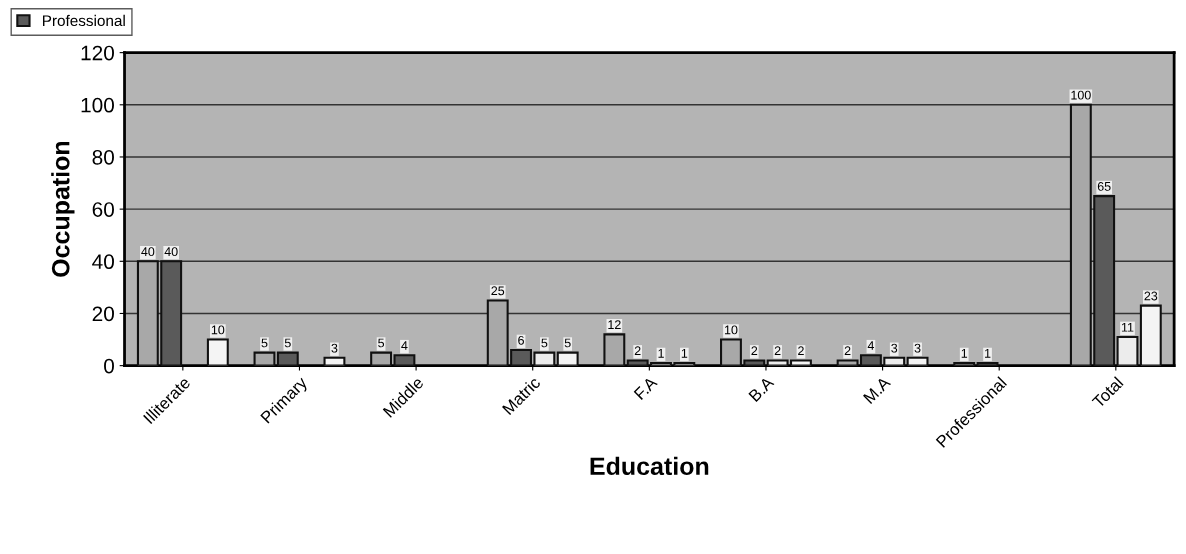 The width and height of the screenshot is (1186, 554). I want to click on legend-label: Professional, so click(84, 20).